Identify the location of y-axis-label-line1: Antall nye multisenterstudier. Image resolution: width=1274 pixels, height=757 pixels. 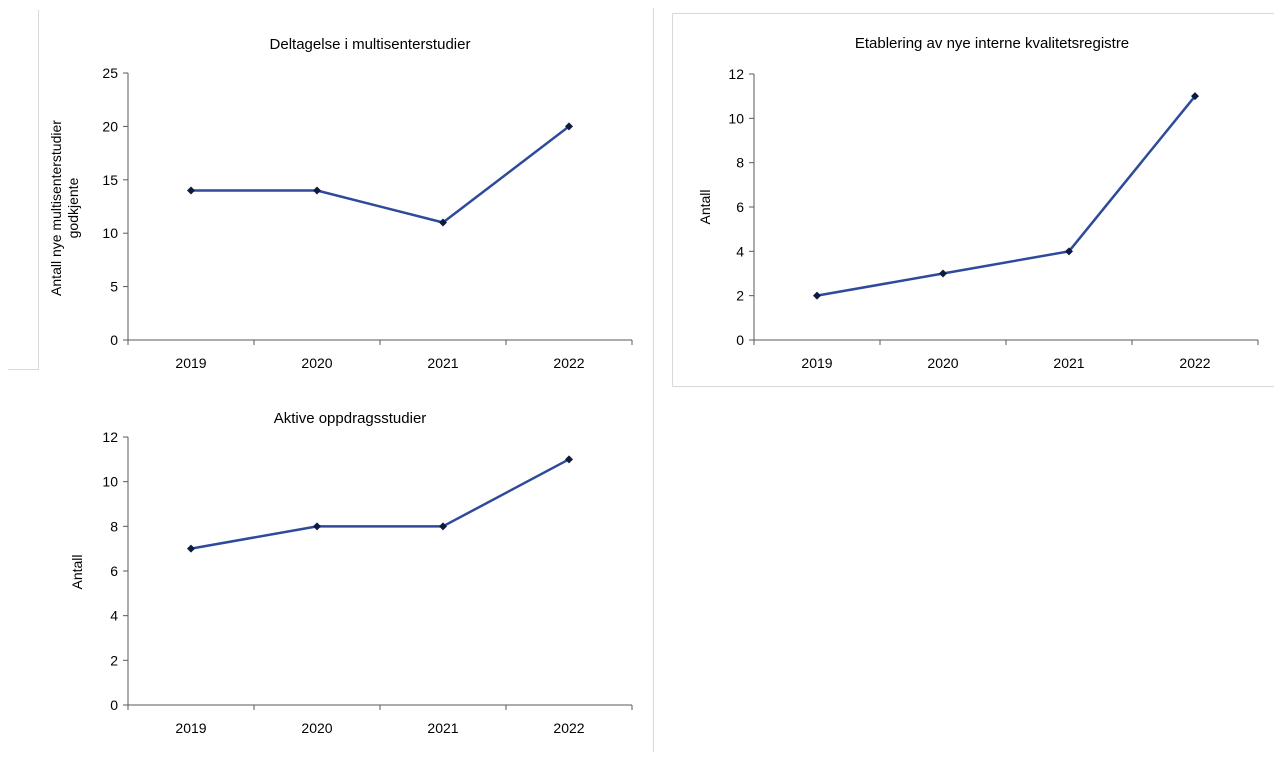
(56, 208).